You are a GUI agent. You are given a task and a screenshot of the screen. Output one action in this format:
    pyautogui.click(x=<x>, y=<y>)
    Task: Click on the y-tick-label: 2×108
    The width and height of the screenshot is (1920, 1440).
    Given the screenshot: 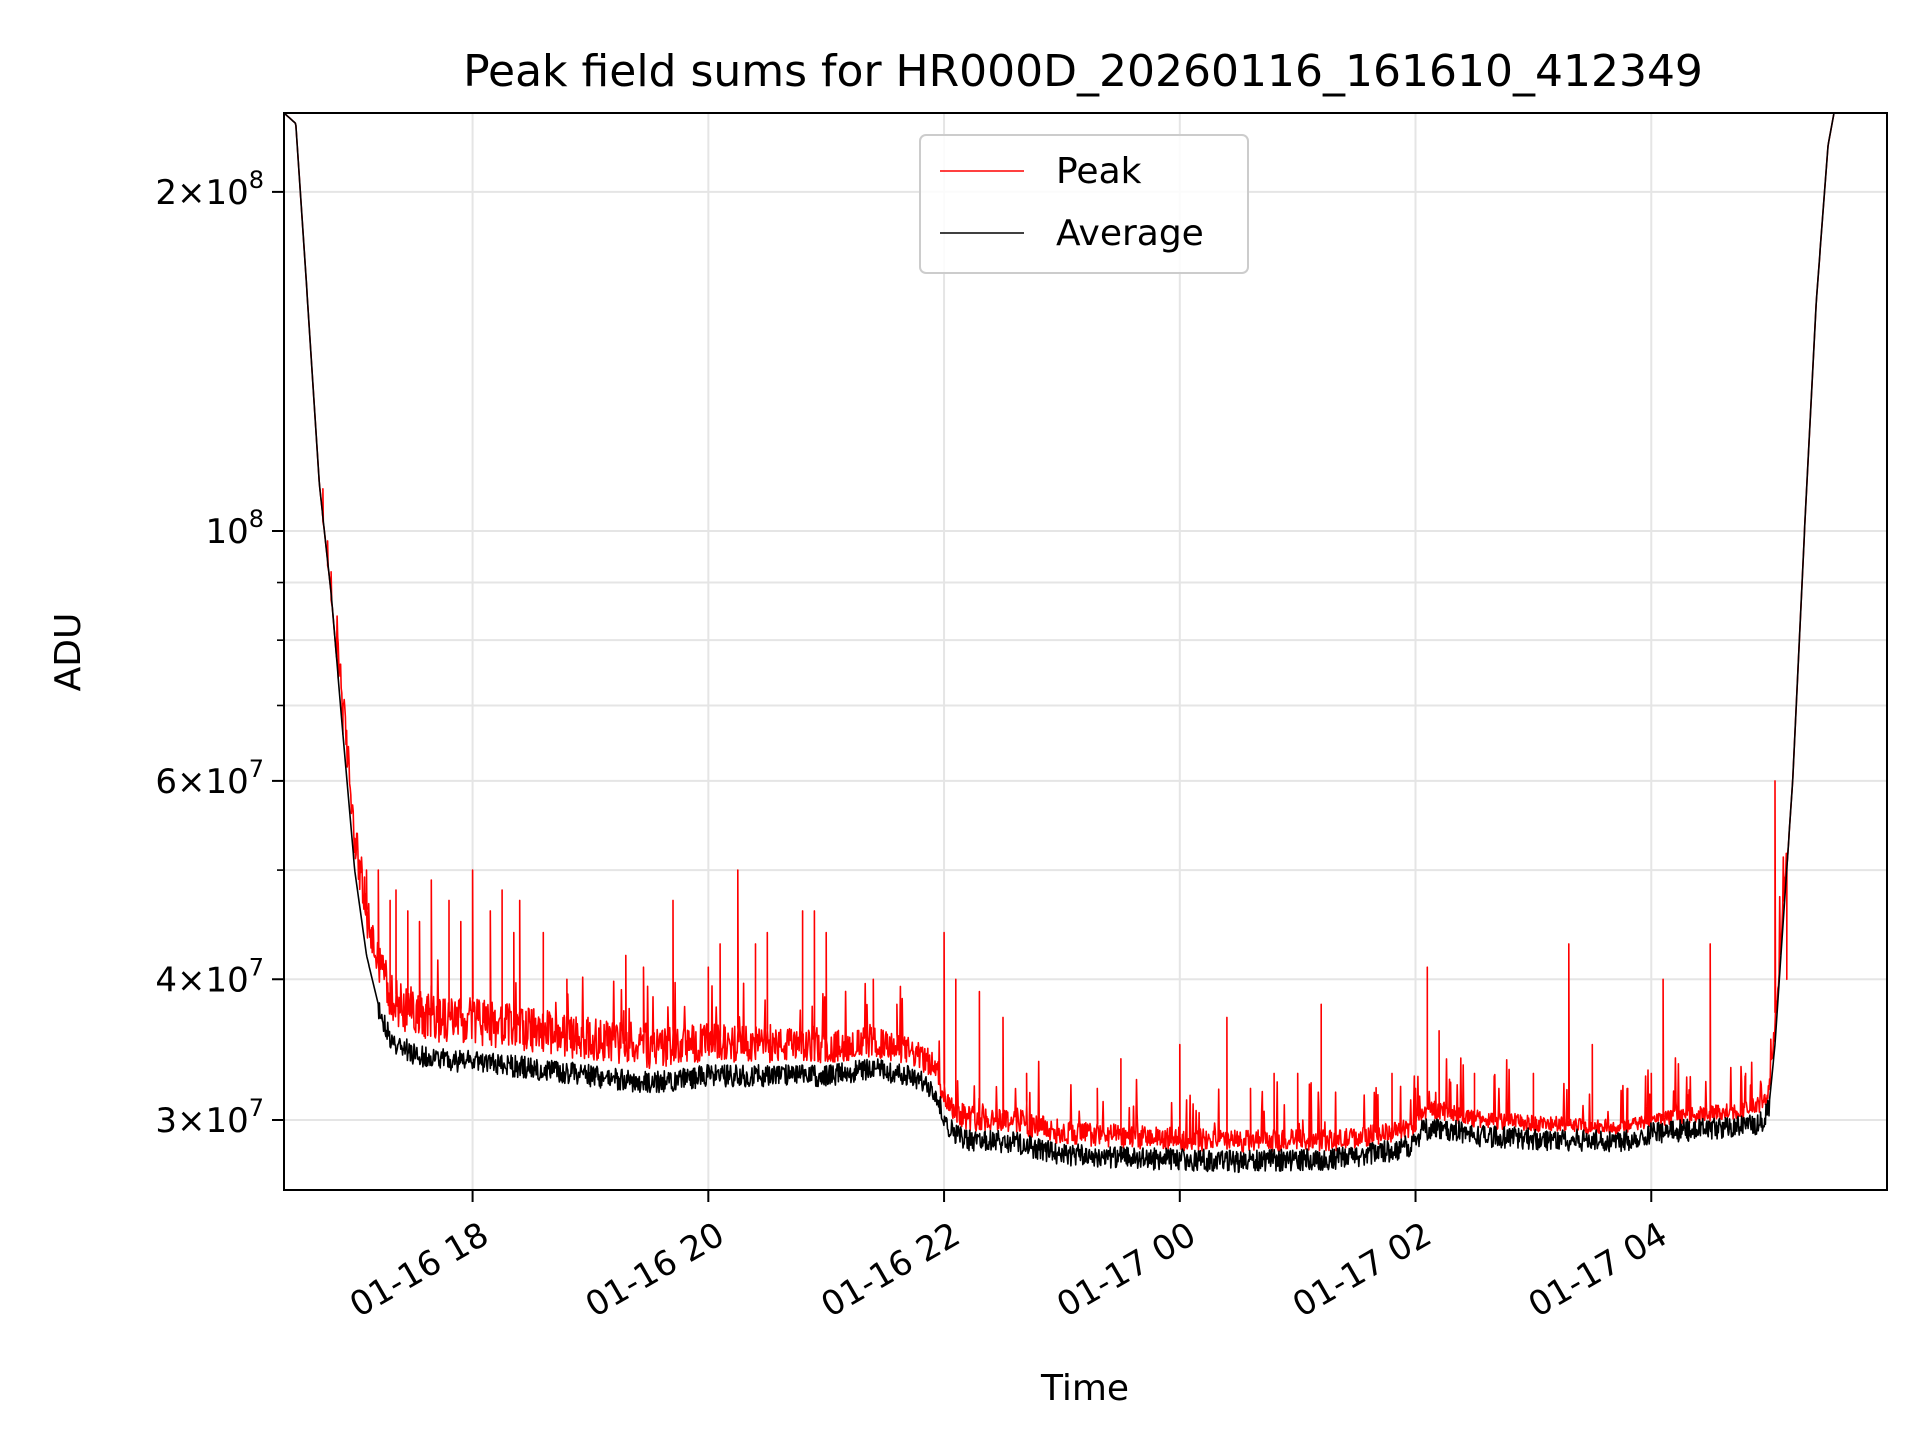 What is the action you would take?
    pyautogui.click(x=209, y=189)
    